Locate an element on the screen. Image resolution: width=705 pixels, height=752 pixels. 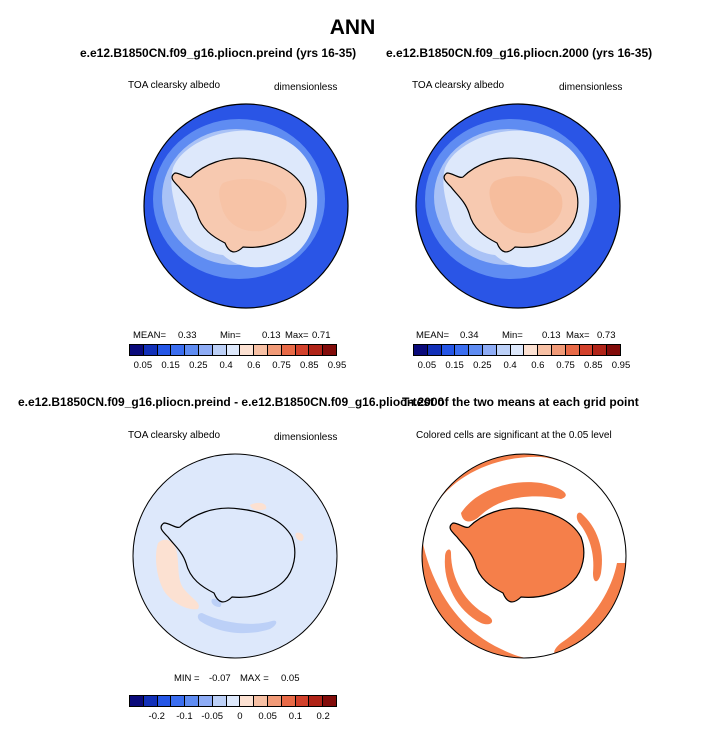
top-left-mean-label: MEAN= is located at coordinates (149, 335).